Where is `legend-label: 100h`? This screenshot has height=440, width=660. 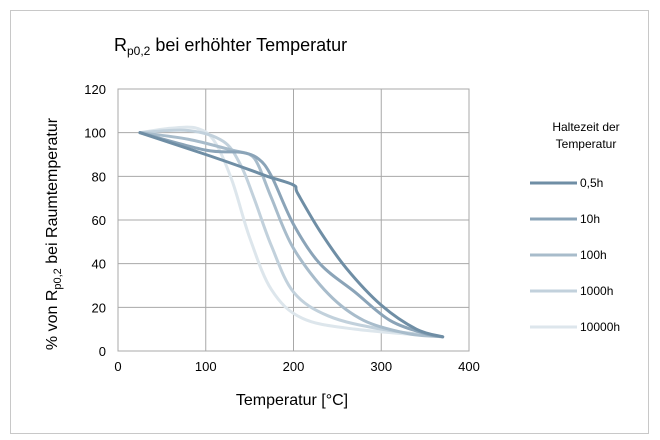
legend-label: 100h is located at coordinates (593, 255).